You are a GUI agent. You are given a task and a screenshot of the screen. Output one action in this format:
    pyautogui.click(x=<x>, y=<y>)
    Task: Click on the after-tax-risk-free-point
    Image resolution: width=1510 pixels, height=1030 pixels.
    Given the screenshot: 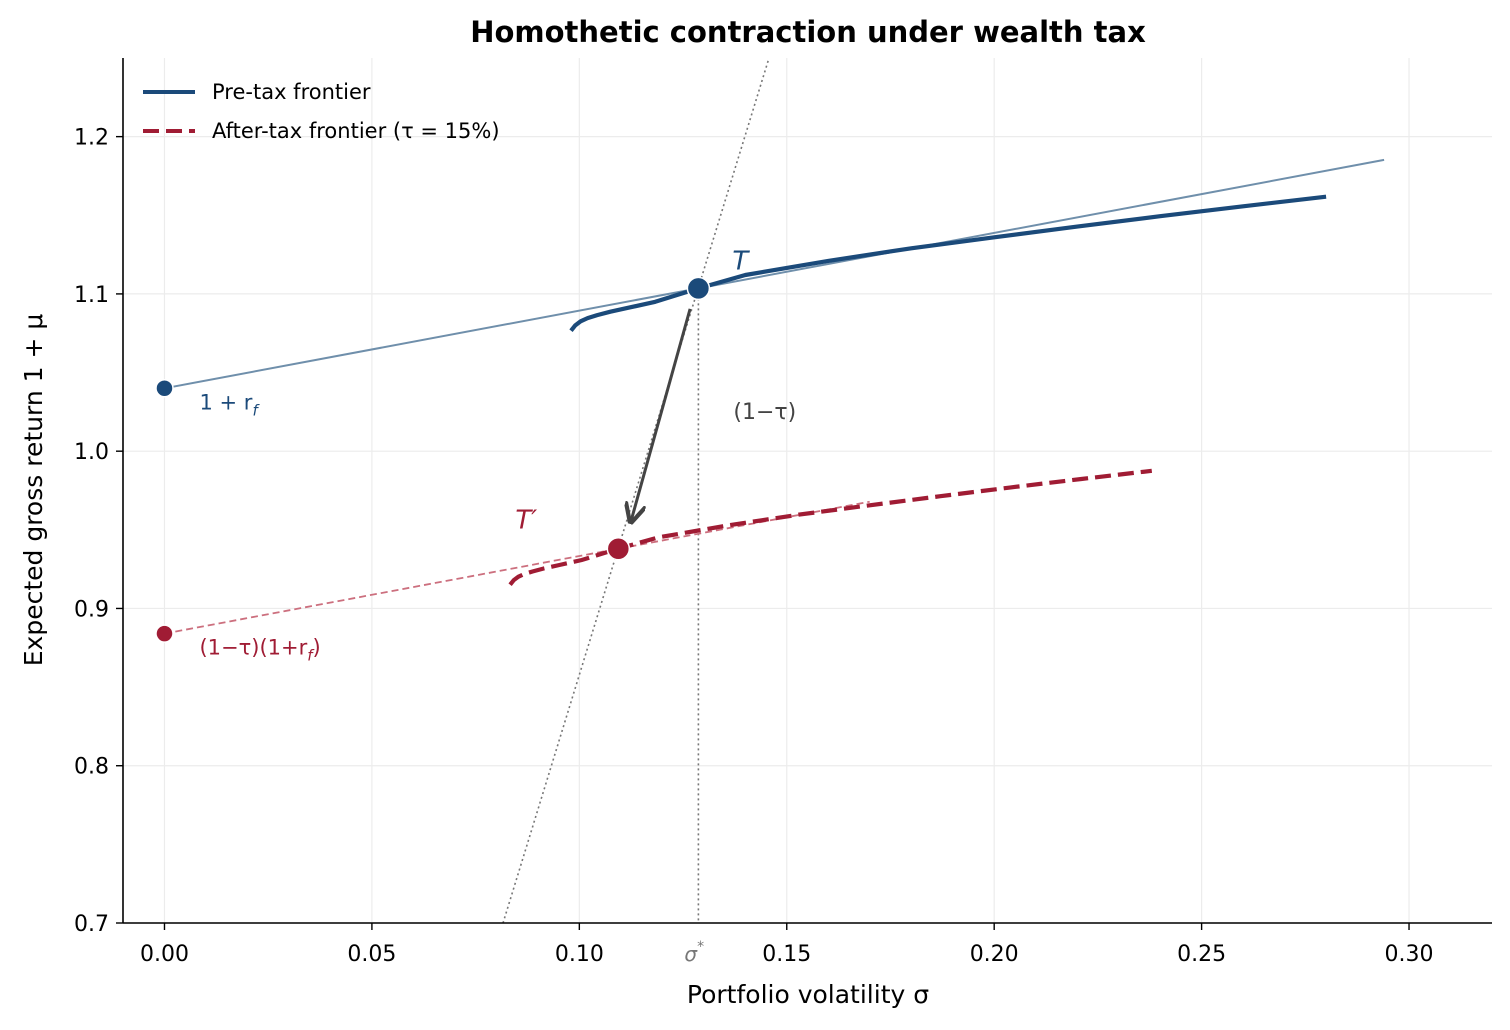 What is the action you would take?
    pyautogui.click(x=164, y=633)
    